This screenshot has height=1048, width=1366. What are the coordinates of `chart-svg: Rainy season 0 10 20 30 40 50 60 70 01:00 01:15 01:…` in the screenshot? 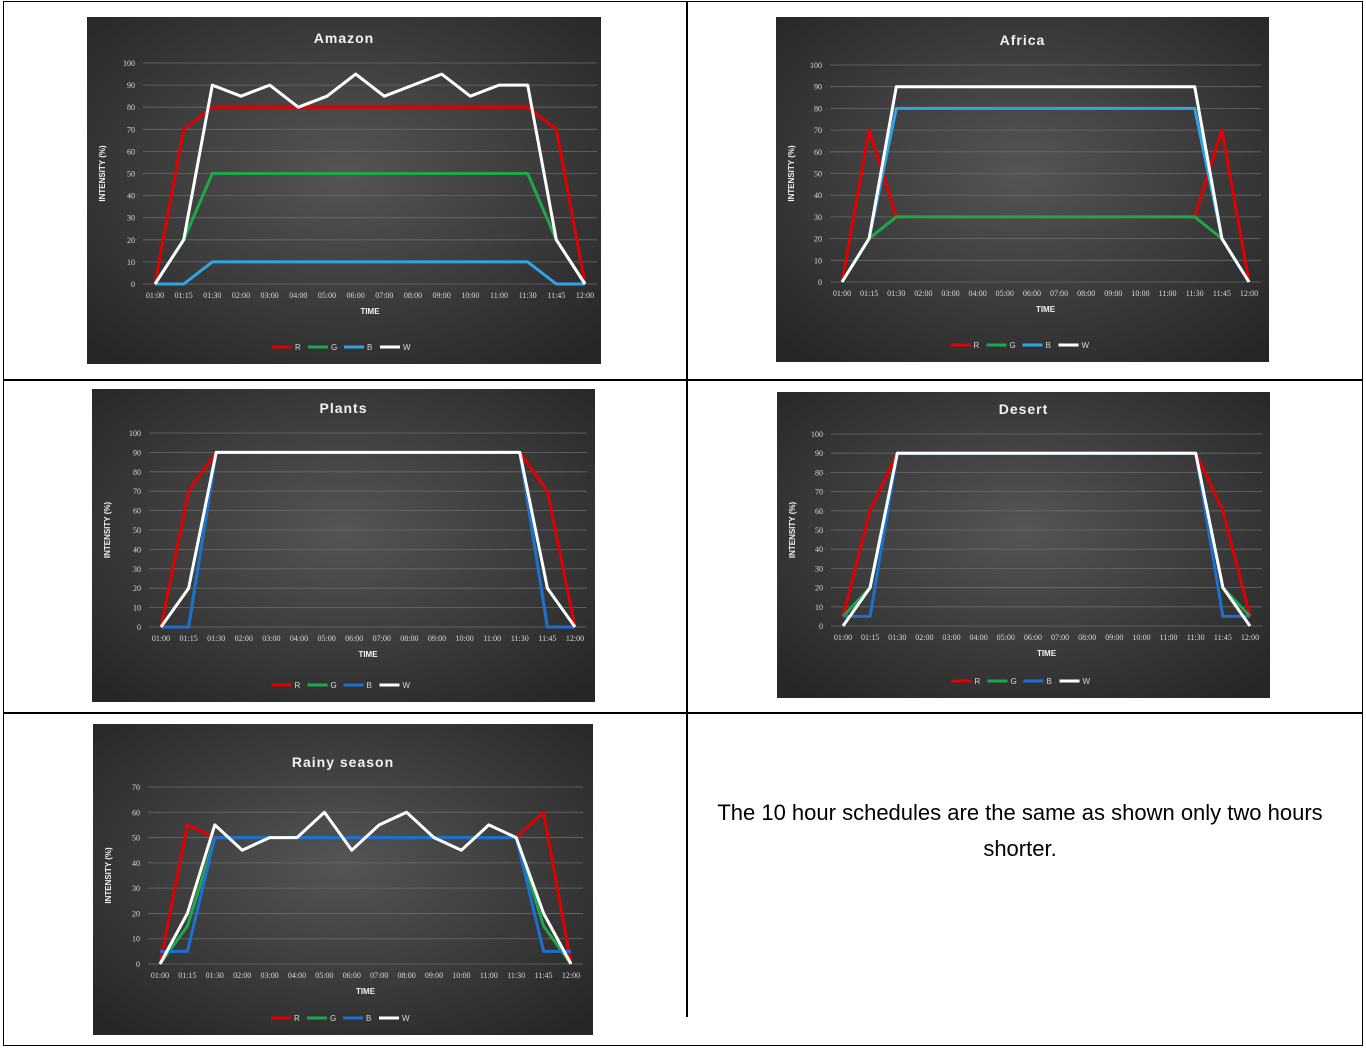 It's located at (343, 879).